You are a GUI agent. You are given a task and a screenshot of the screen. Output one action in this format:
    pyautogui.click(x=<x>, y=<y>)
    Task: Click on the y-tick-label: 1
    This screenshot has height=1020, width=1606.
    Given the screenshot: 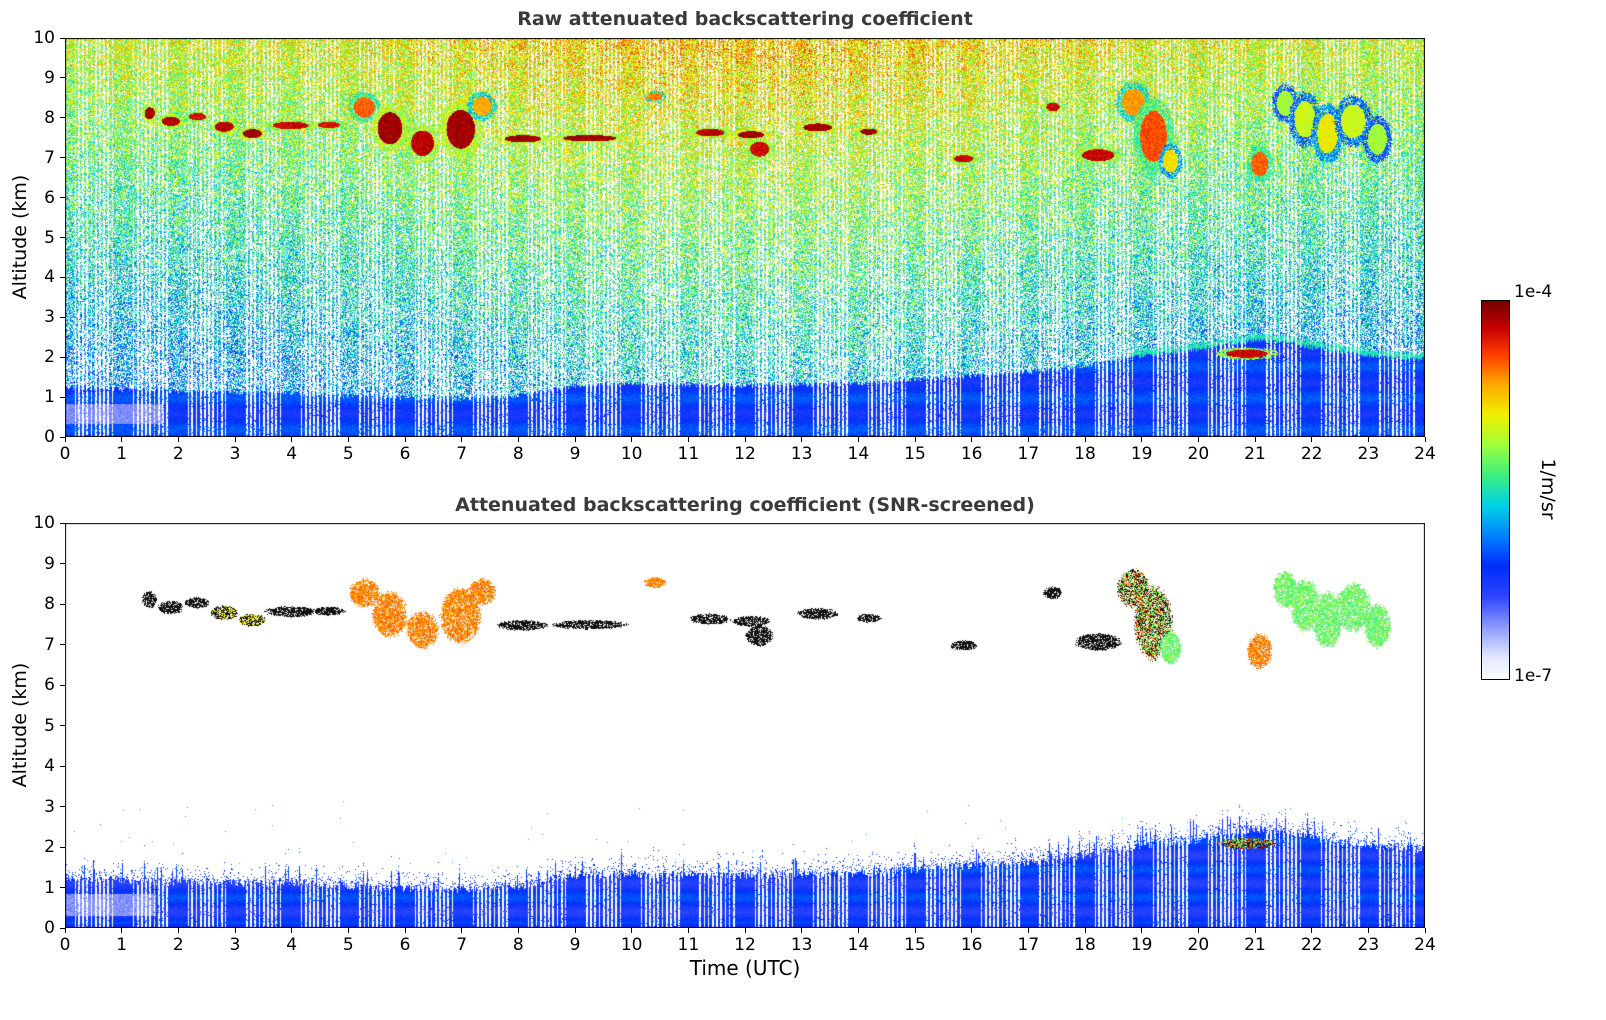 What is the action you would take?
    pyautogui.click(x=49, y=887)
    